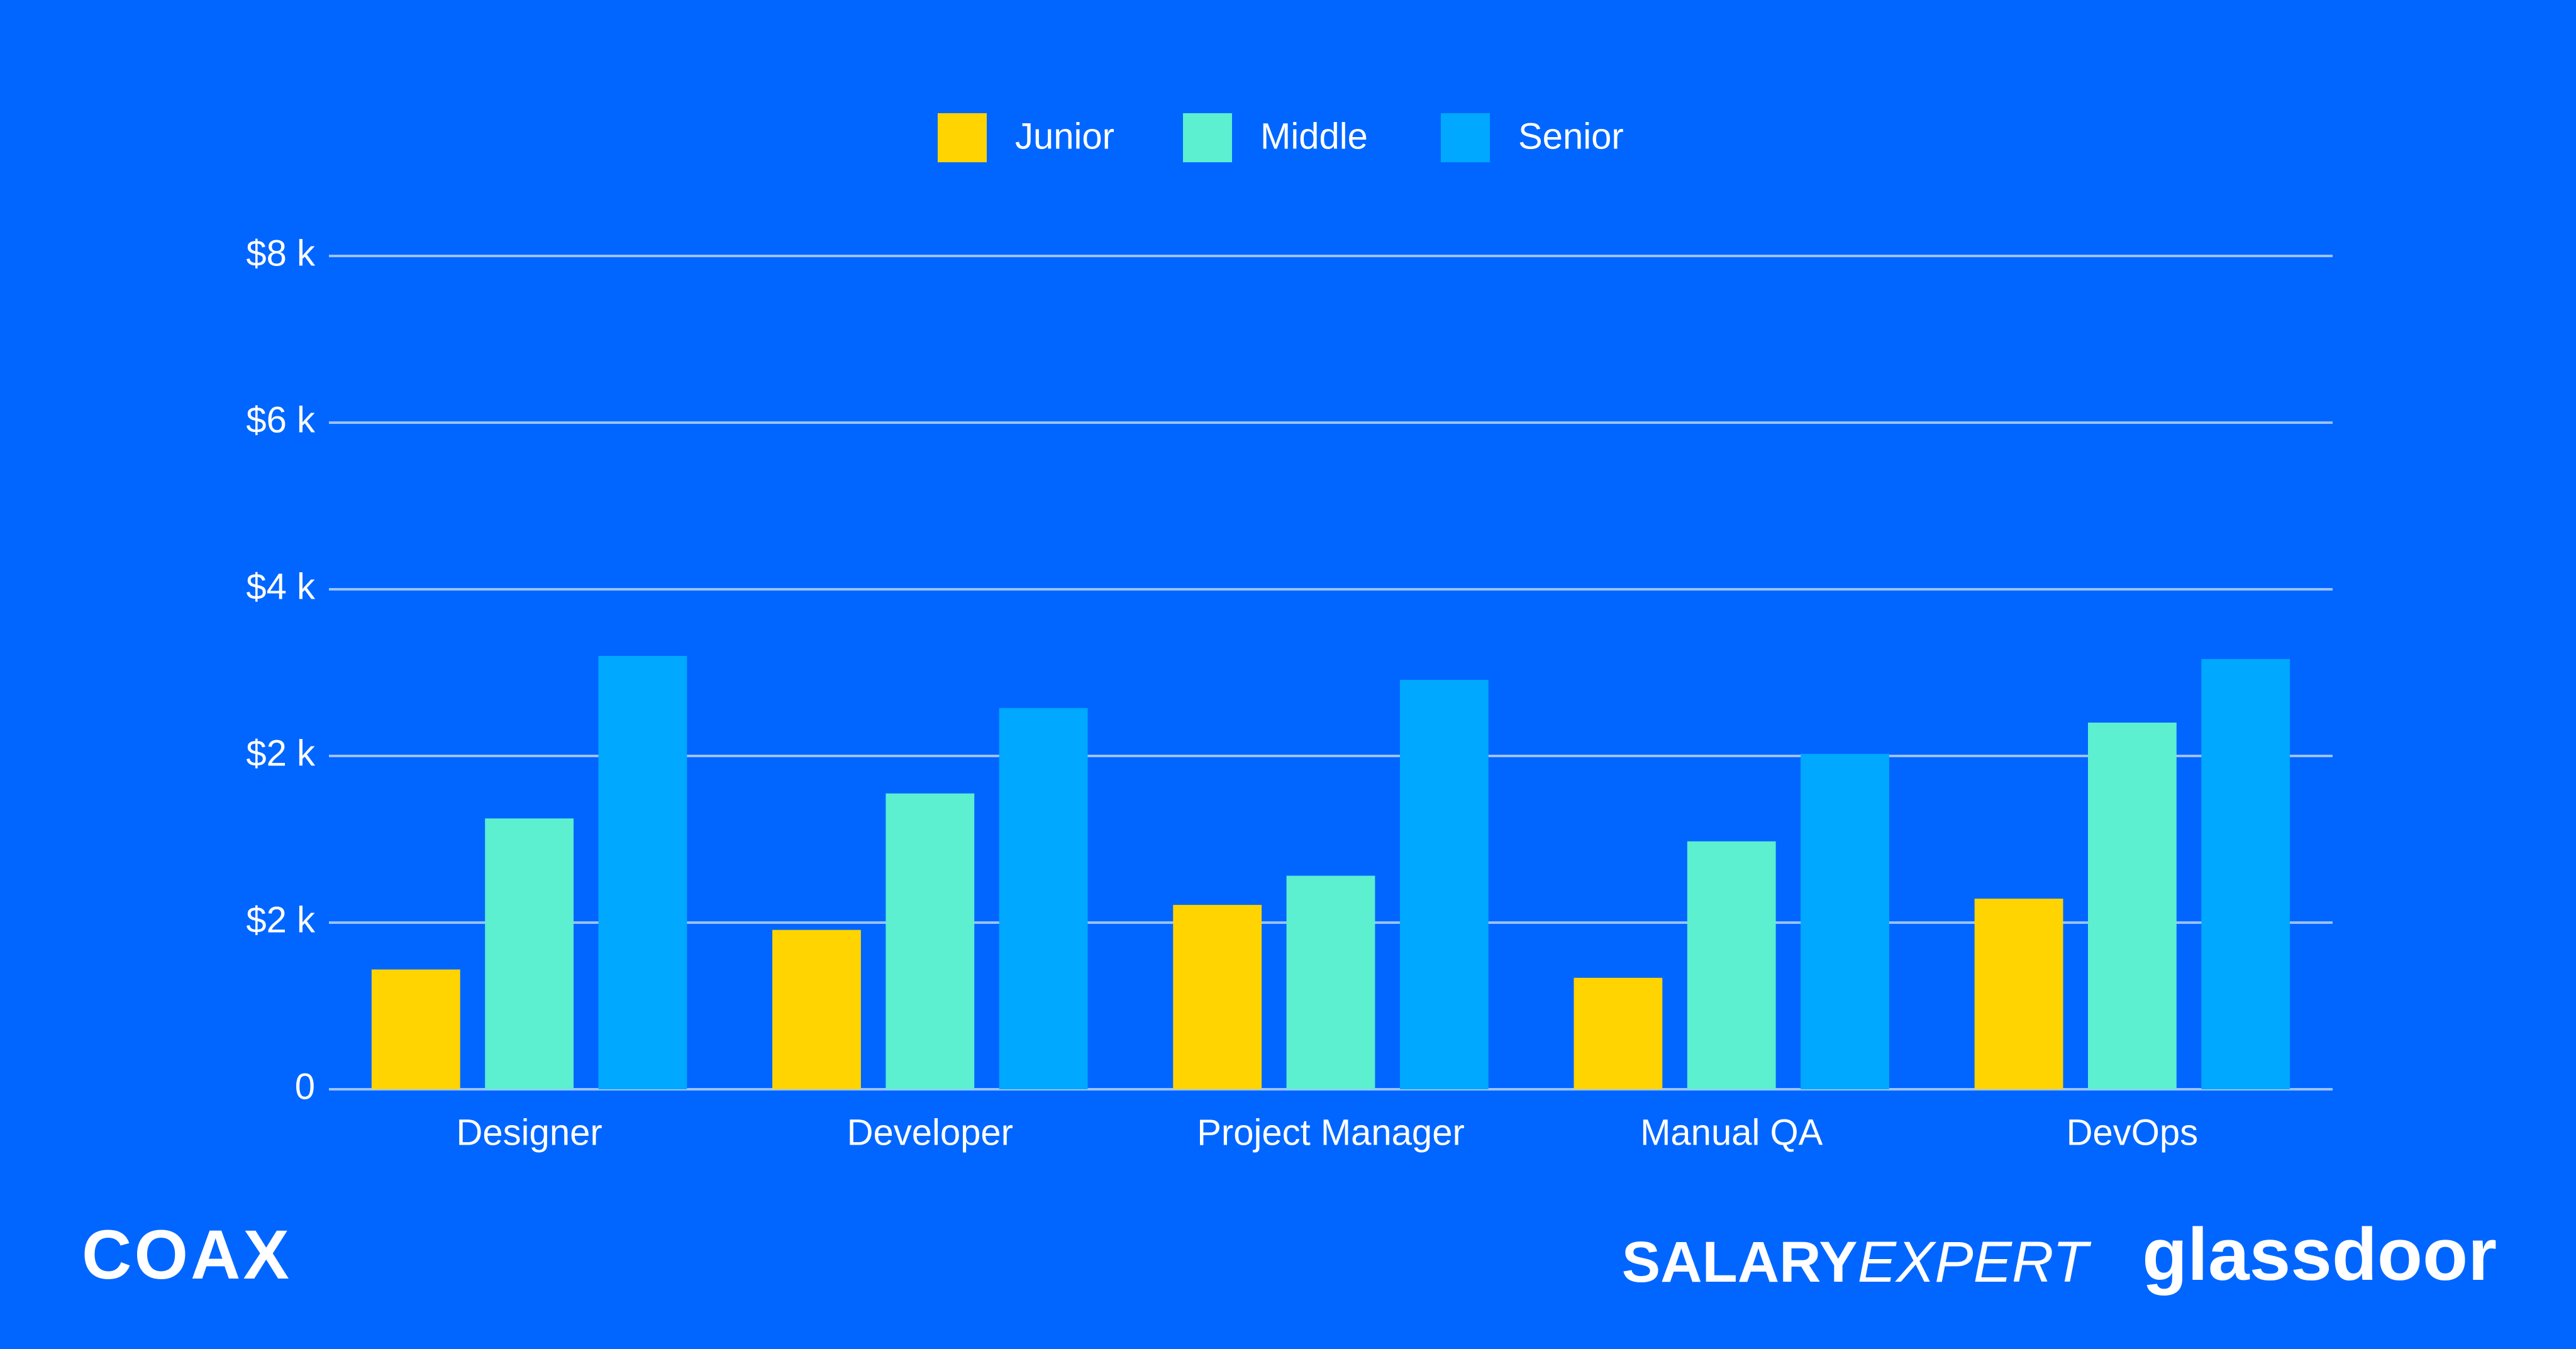 This screenshot has height=1349, width=2576. What do you see at coordinates (1571, 136) in the screenshot?
I see `legend-label: Senior` at bounding box center [1571, 136].